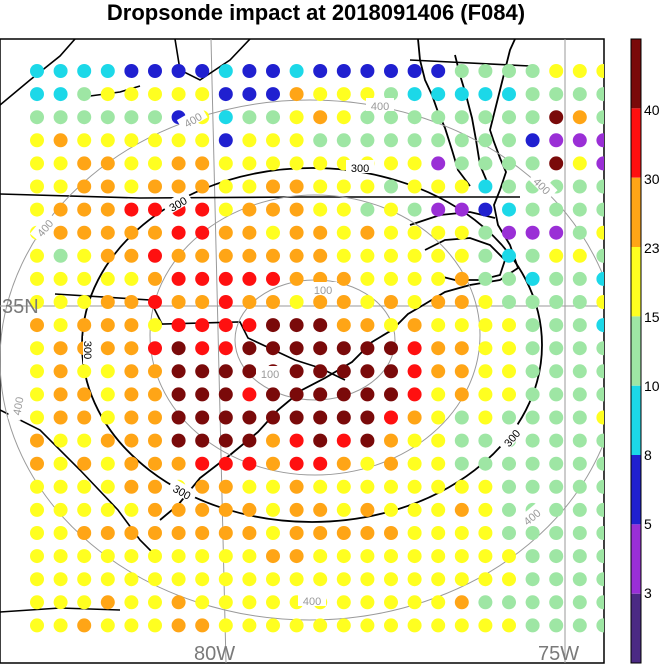 This screenshot has height=664, width=662. Describe the element at coordinates (380, 107) in the screenshot. I see `contour-label-400-top: 400` at that location.